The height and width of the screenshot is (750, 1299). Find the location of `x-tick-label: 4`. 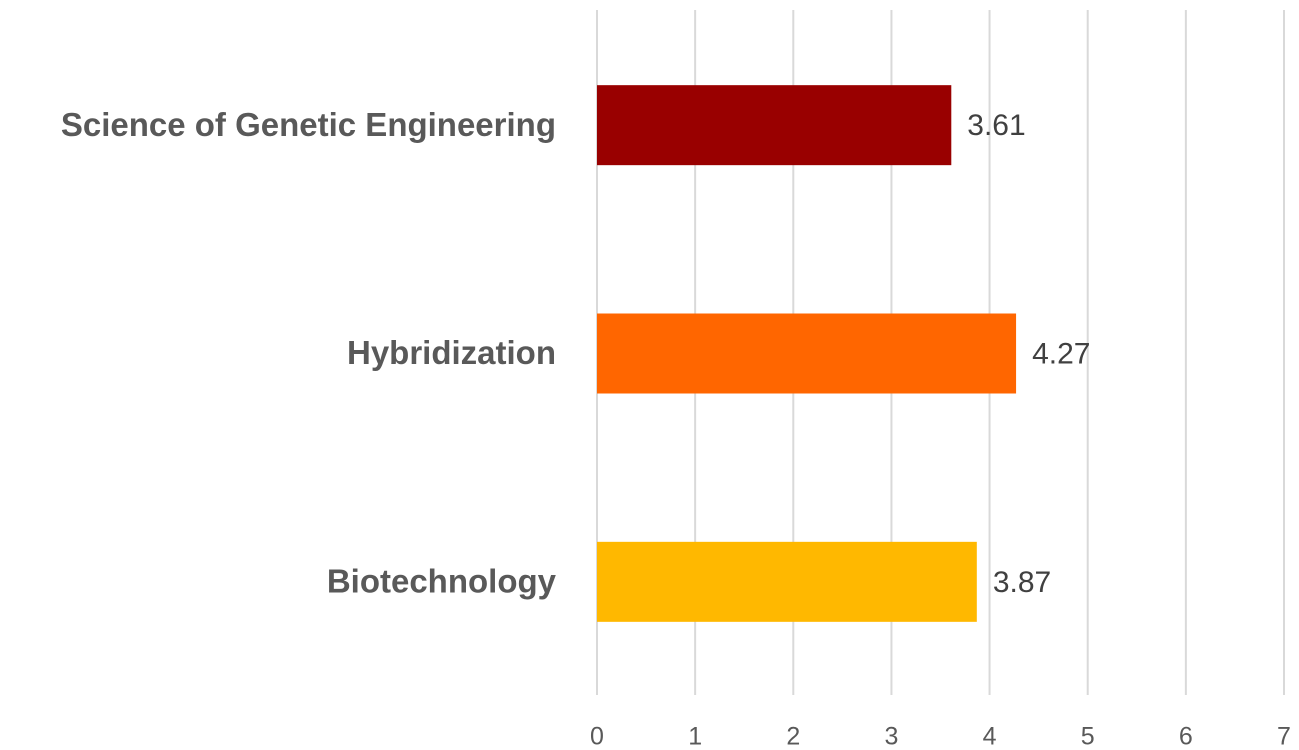

x-tick-label: 4 is located at coordinates (990, 736).